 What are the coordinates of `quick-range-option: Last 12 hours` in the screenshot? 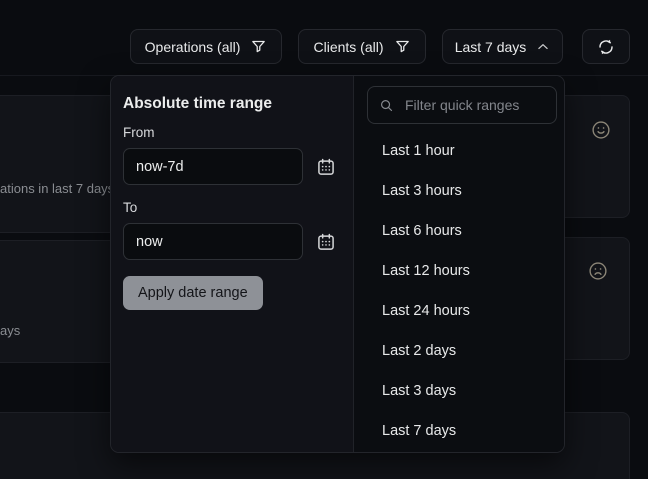 It's located at (426, 271).